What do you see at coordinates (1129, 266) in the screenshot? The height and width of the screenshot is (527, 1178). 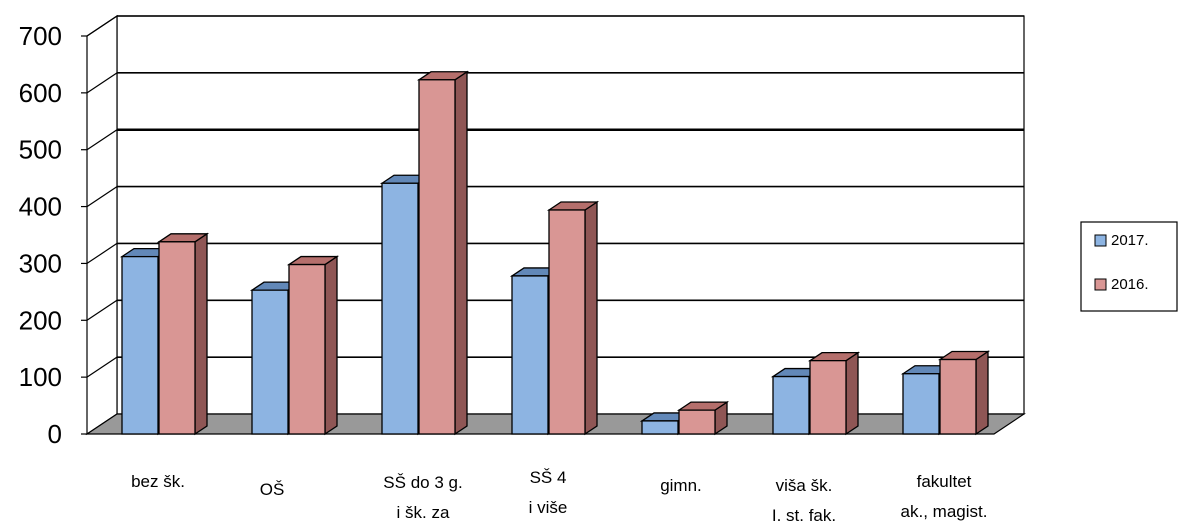 I see `legend: 2017. 2016.` at bounding box center [1129, 266].